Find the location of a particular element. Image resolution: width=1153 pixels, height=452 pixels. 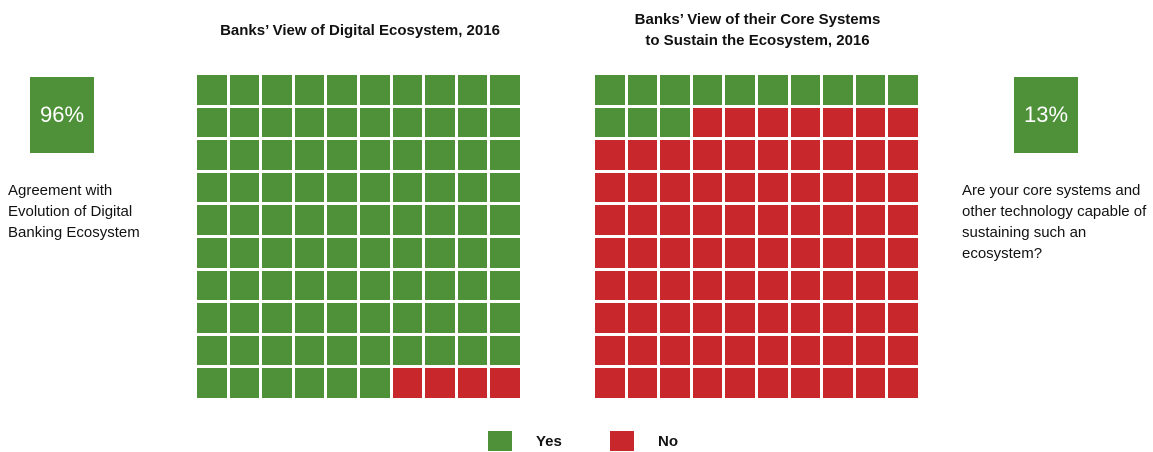

right-percent-badge: 13% is located at coordinates (1046, 115).